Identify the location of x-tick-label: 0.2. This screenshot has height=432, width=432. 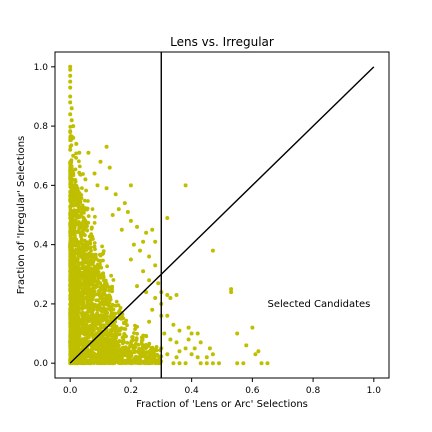
(131, 391).